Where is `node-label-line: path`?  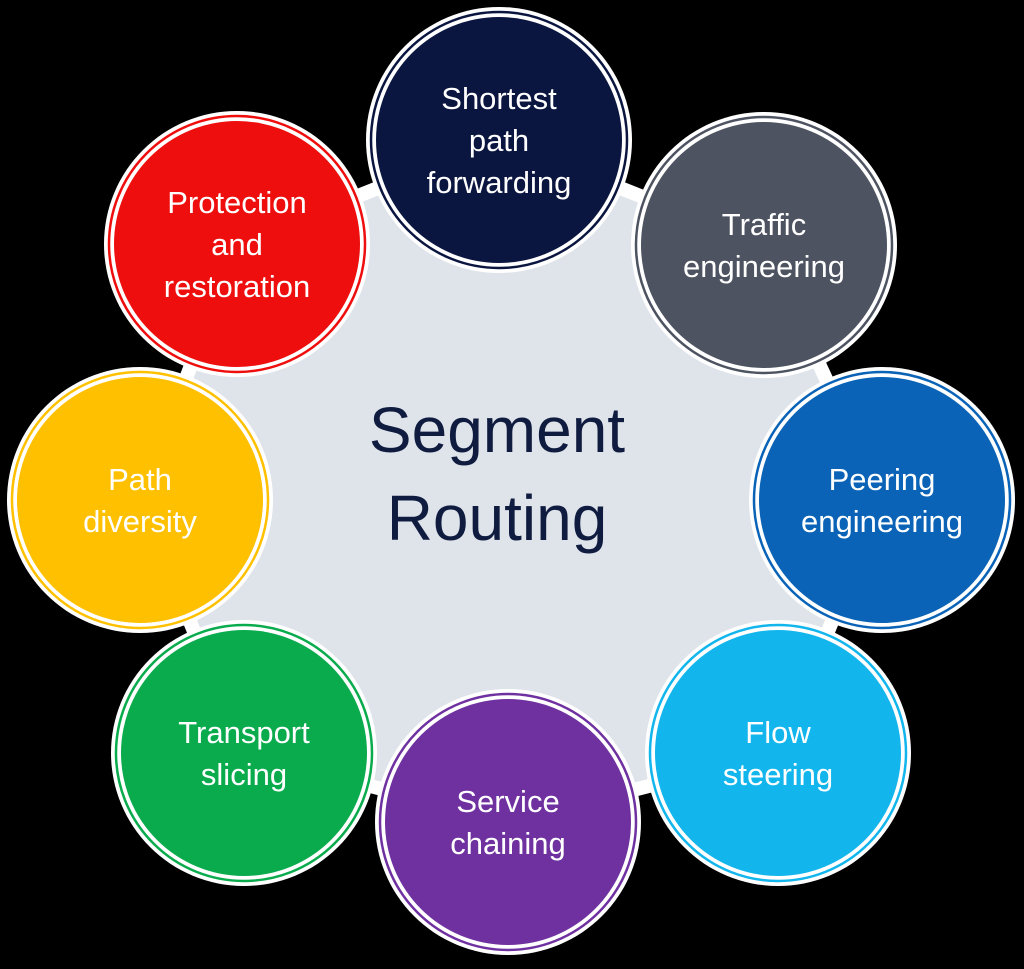
node-label-line: path is located at coordinates (499, 140).